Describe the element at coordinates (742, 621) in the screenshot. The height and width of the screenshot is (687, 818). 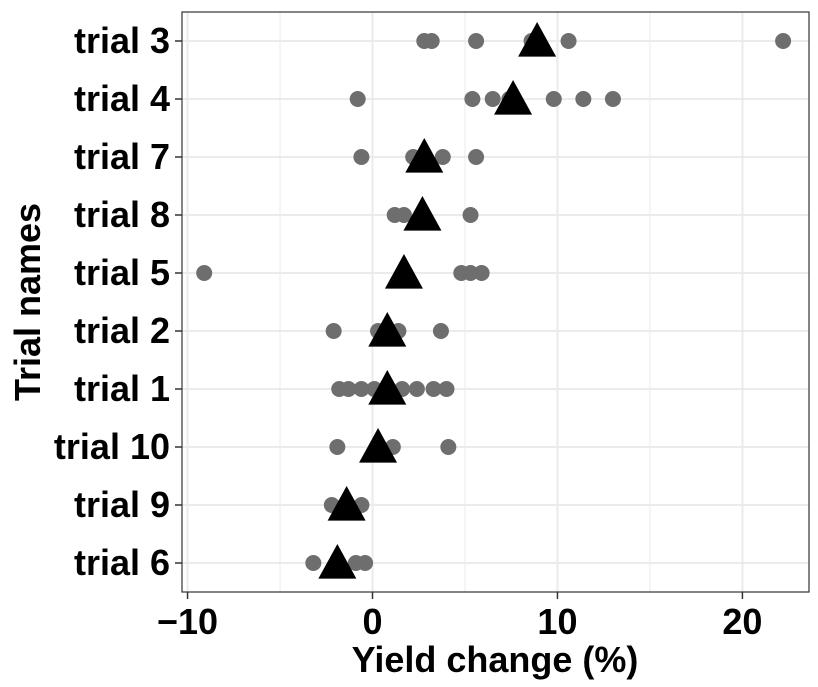
I see `x-tick-label: 20` at that location.